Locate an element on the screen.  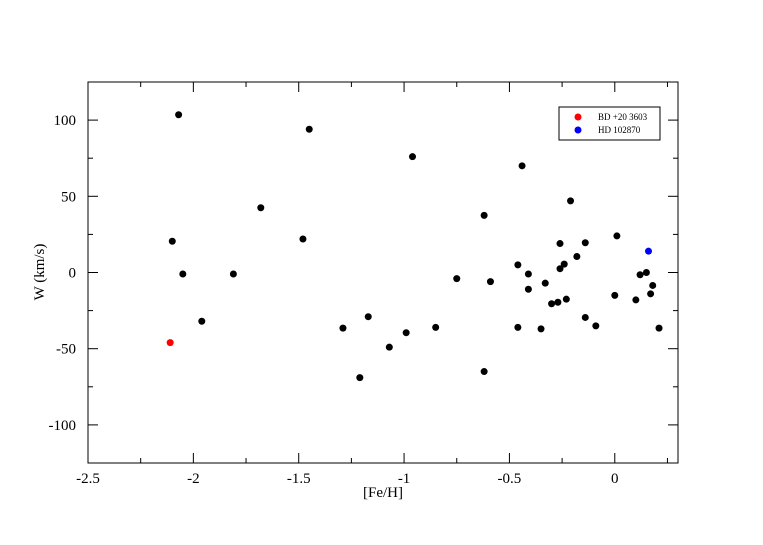
x-tick-label: -2.5 is located at coordinates (88, 479).